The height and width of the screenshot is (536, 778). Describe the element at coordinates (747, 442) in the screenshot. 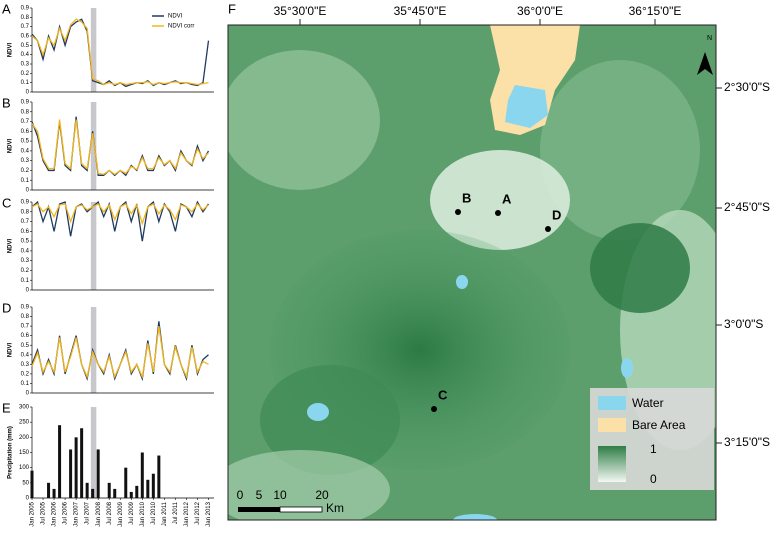

I see `lat-label: 3°15'0"S` at that location.